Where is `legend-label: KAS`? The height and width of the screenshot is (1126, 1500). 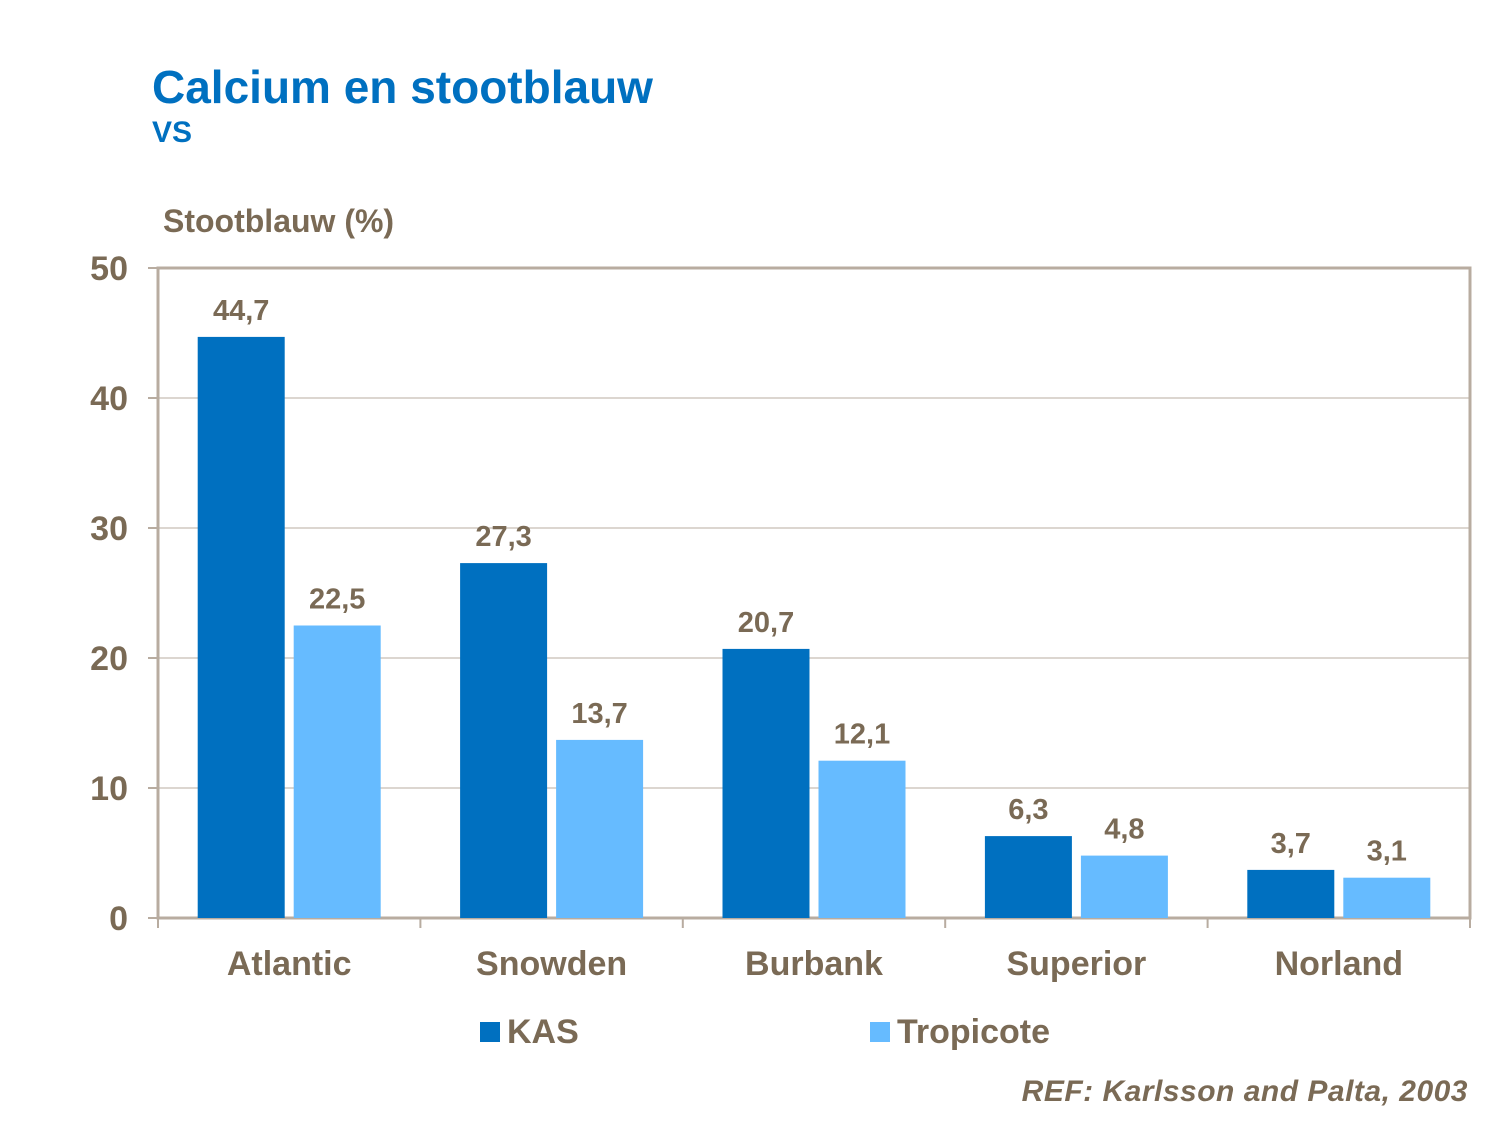
legend-label: KAS is located at coordinates (543, 1032).